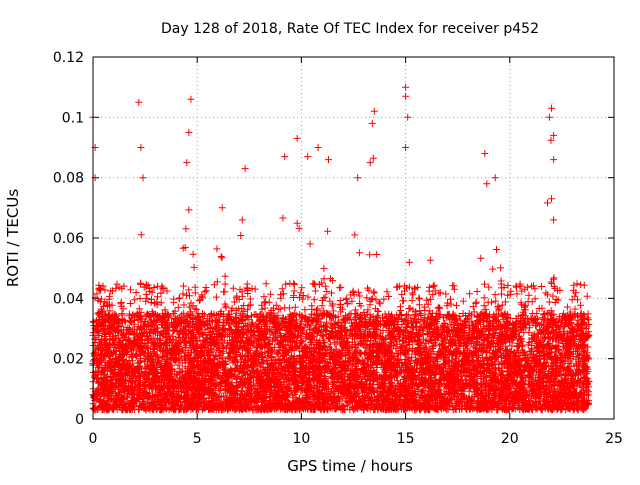  I want to click on y-tick-label: 0.02, so click(68, 360).